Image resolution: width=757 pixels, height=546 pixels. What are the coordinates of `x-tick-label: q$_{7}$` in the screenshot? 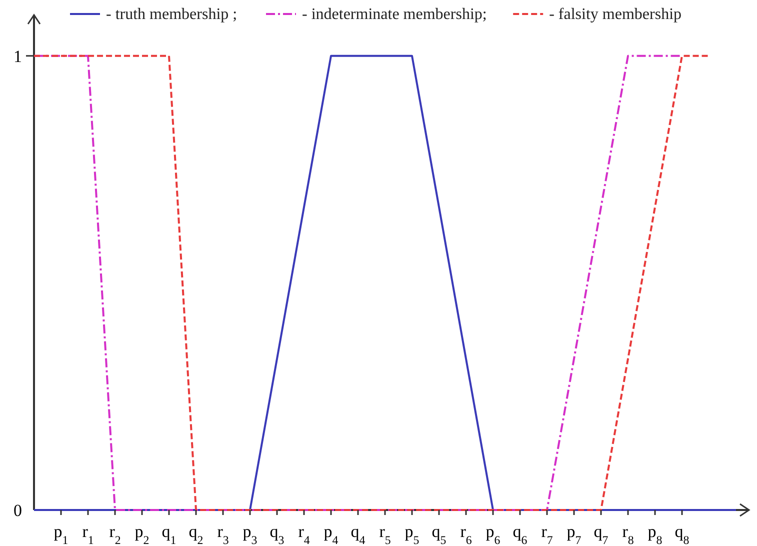 It's located at (601, 534).